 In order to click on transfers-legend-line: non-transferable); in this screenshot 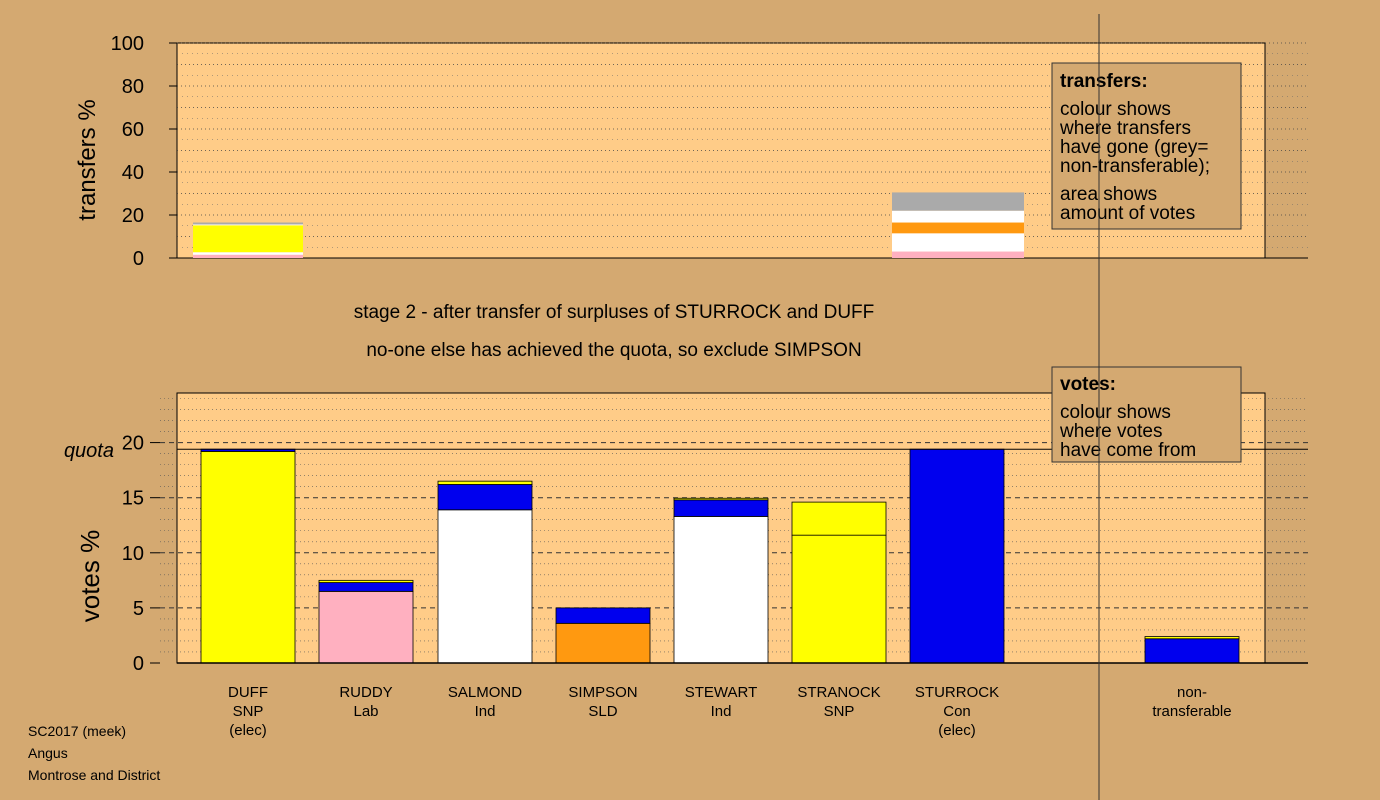, I will do `click(1135, 166)`.